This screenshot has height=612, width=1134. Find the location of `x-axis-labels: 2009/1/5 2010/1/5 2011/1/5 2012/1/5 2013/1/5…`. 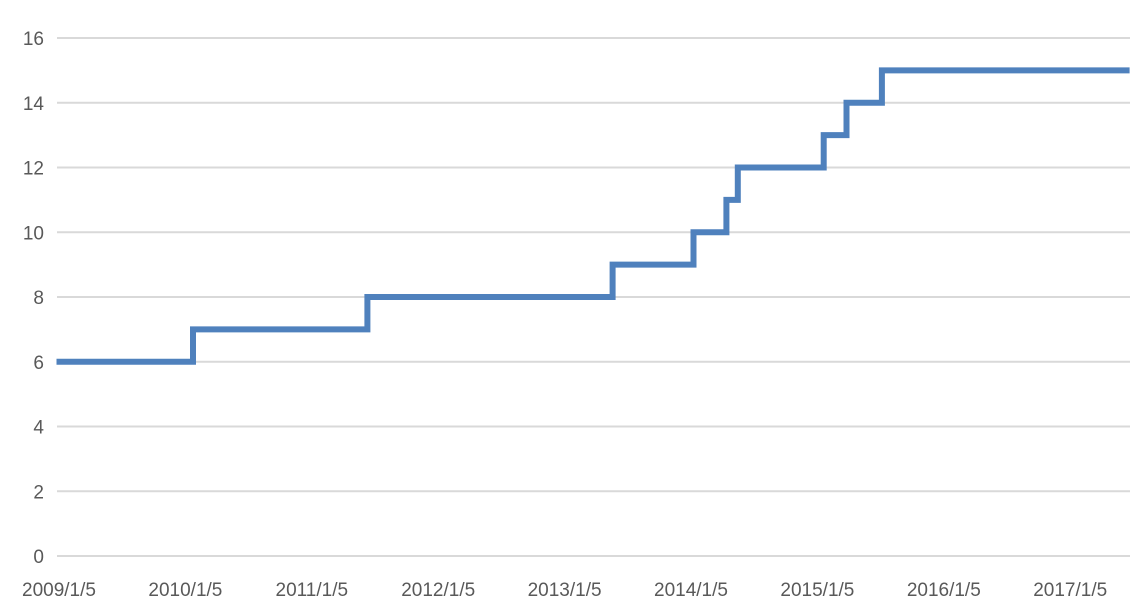

x-axis-labels: 2009/1/5 2010/1/5 2011/1/5 2012/1/5 2013/1/5… is located at coordinates (564, 590).